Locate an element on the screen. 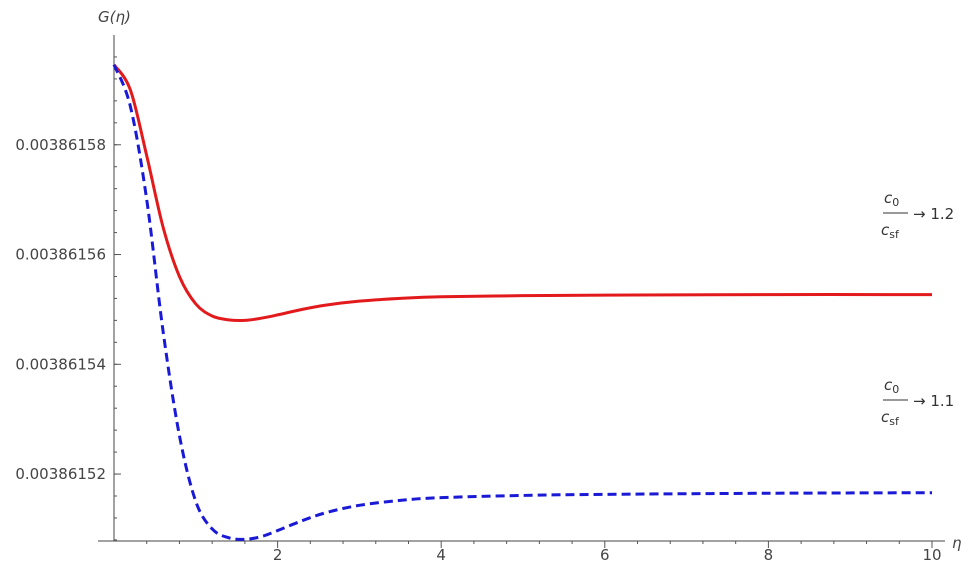 The width and height of the screenshot is (977, 563). x-axis-title: η is located at coordinates (957, 543).